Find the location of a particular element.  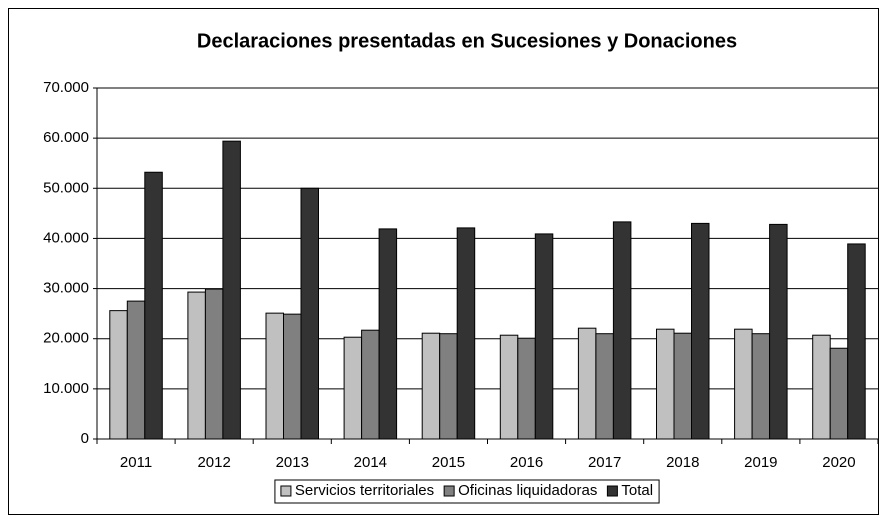

legend-label: Total is located at coordinates (637, 490).